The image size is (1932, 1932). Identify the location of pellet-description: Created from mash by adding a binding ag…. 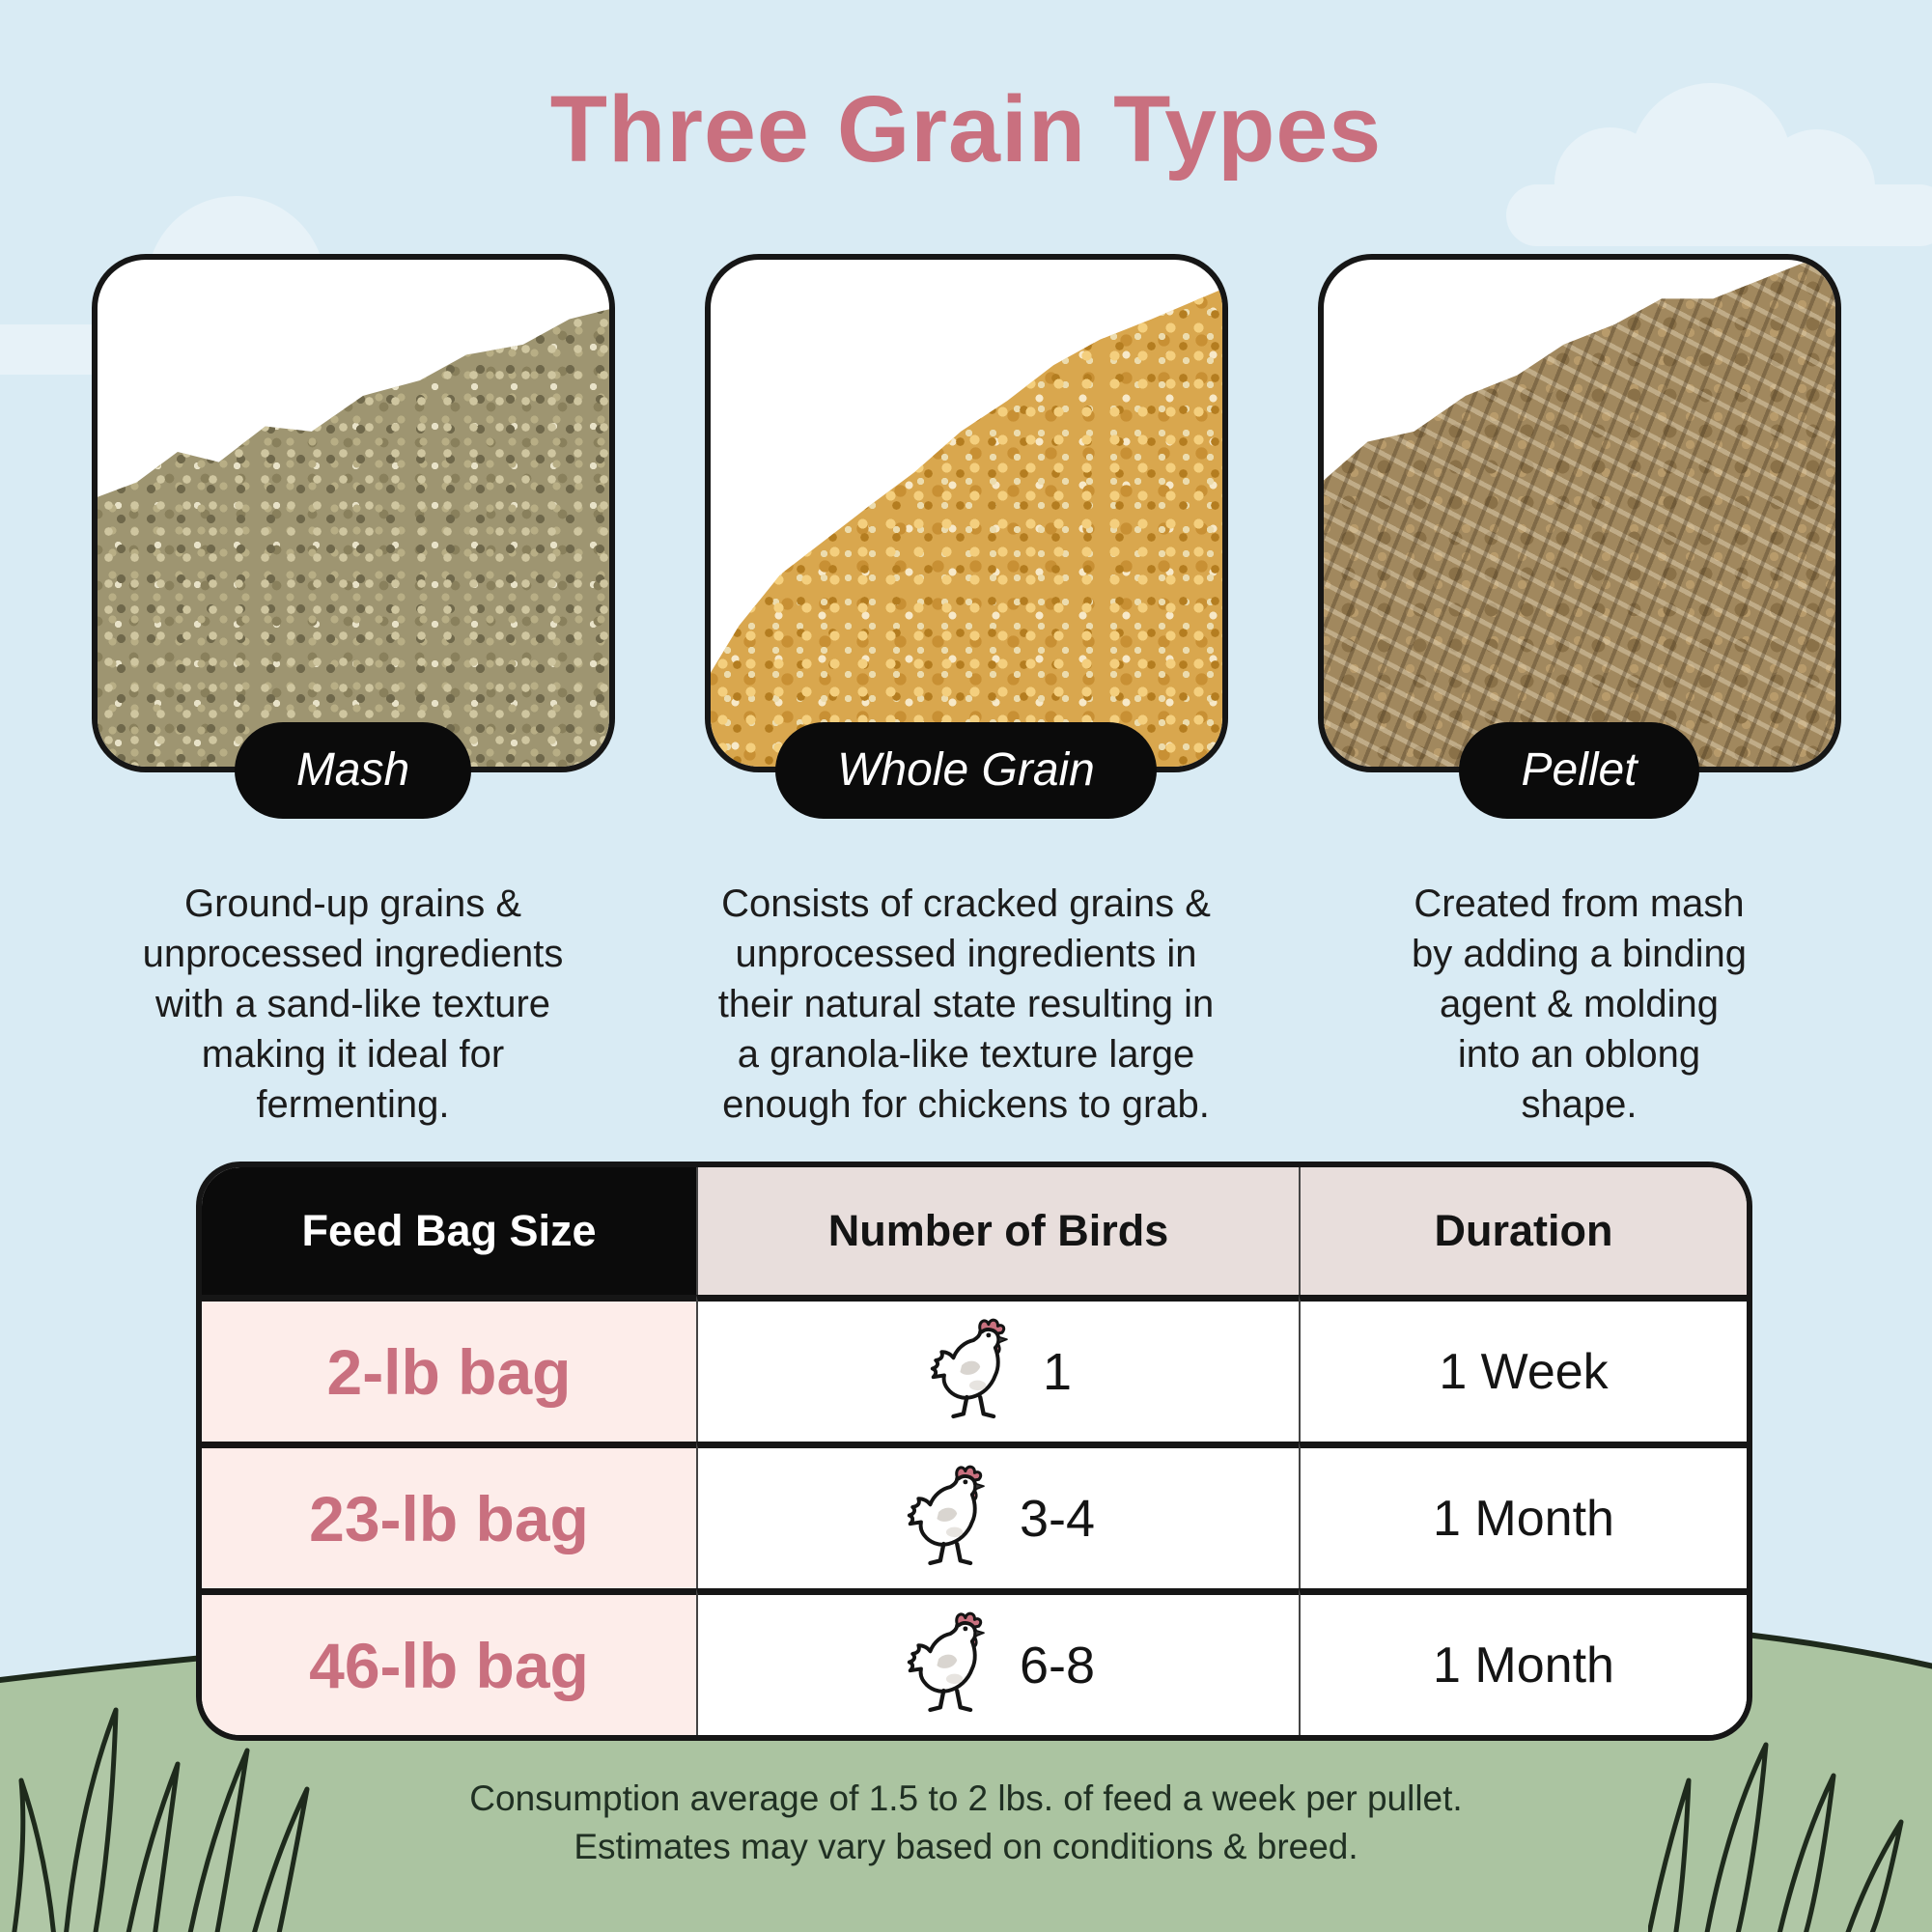
(1580, 1004).